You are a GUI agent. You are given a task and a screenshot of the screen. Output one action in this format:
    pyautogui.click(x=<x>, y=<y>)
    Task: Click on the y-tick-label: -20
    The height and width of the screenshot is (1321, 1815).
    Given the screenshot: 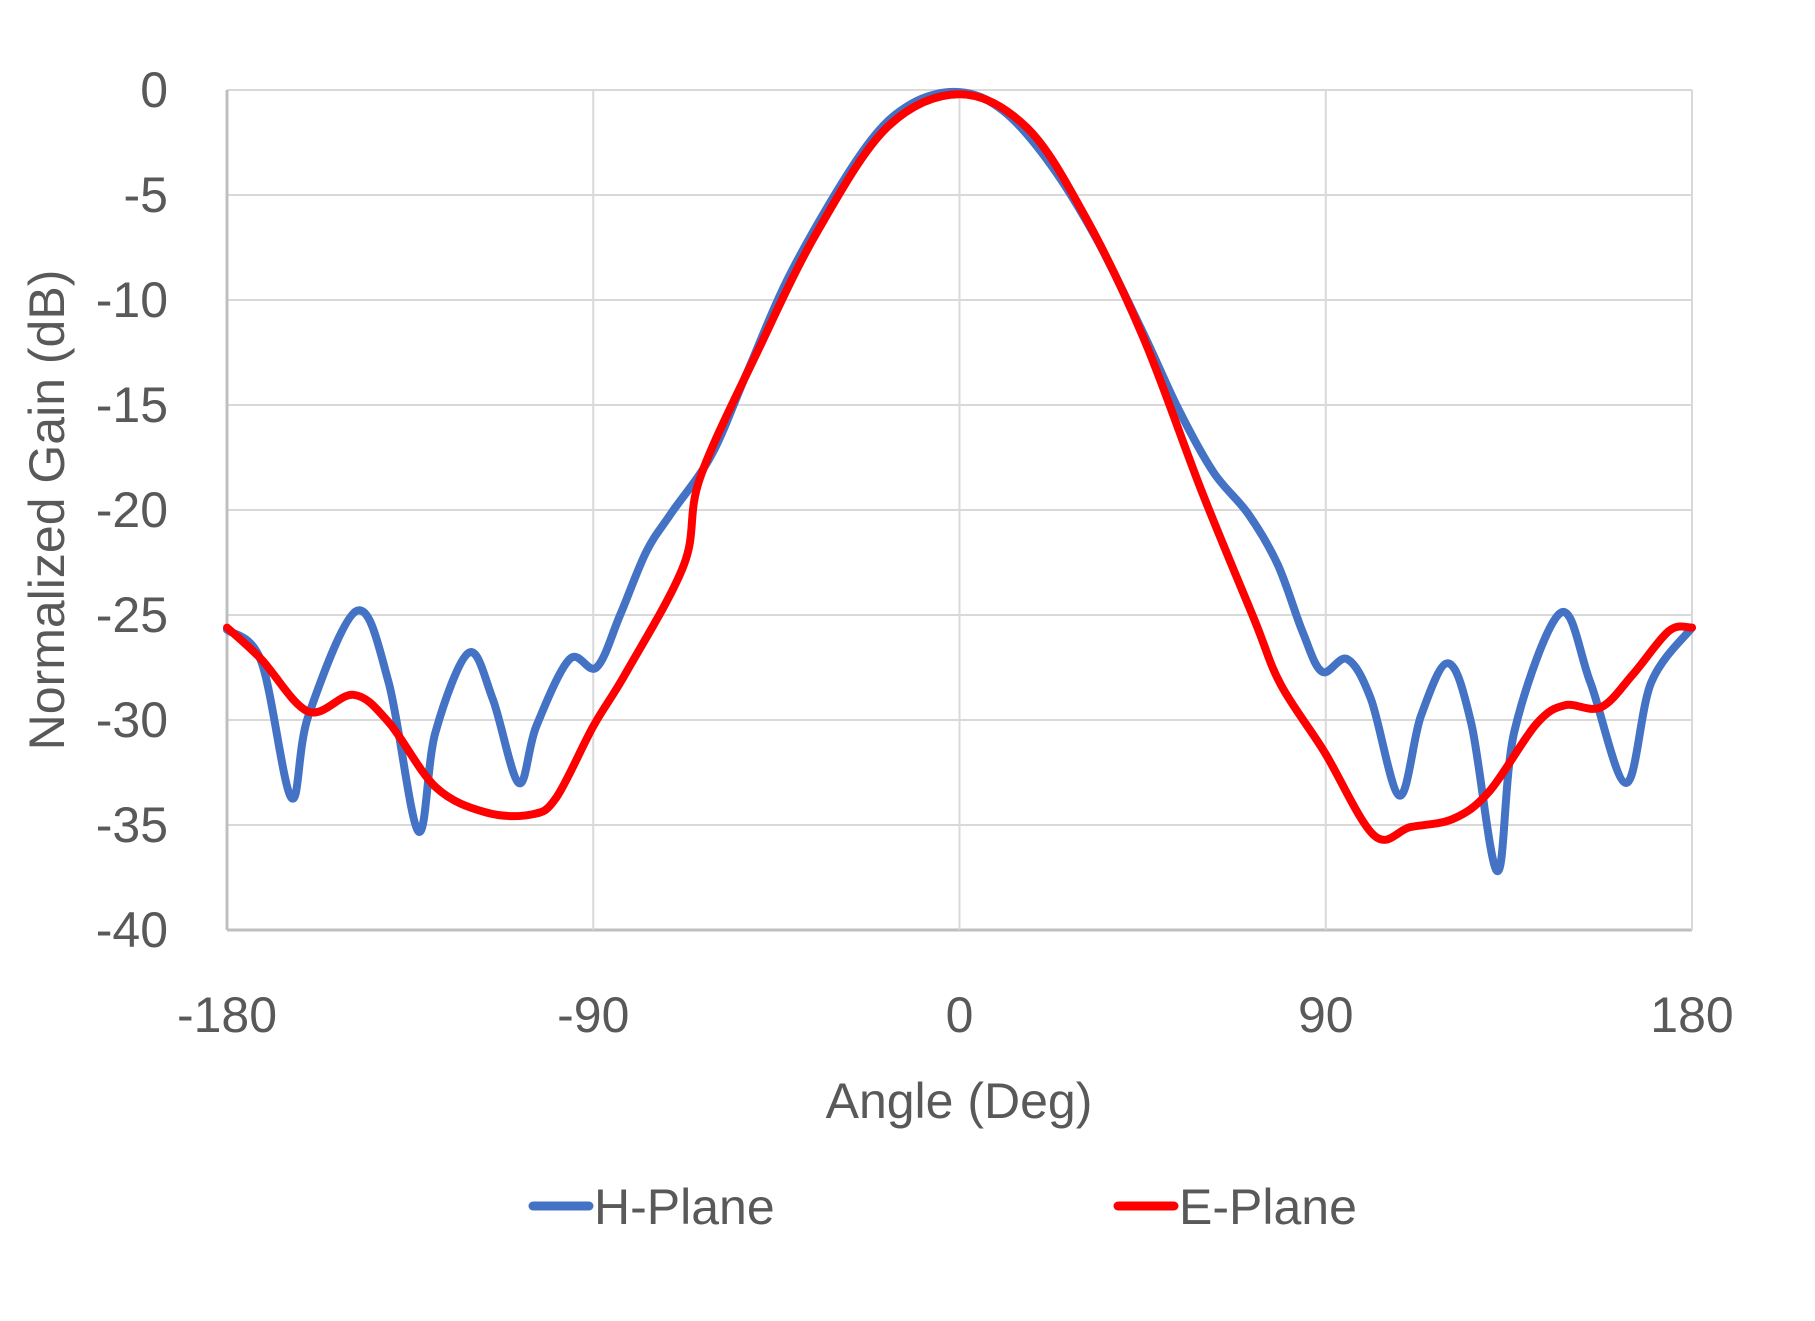 What is the action you would take?
    pyautogui.click(x=132, y=510)
    